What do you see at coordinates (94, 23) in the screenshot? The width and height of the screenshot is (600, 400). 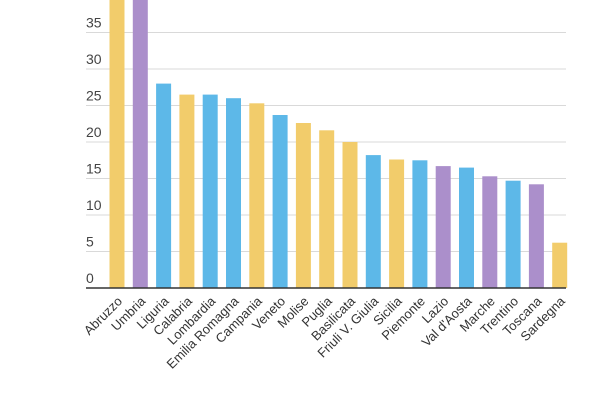 I see `y-tick-label: 35` at bounding box center [94, 23].